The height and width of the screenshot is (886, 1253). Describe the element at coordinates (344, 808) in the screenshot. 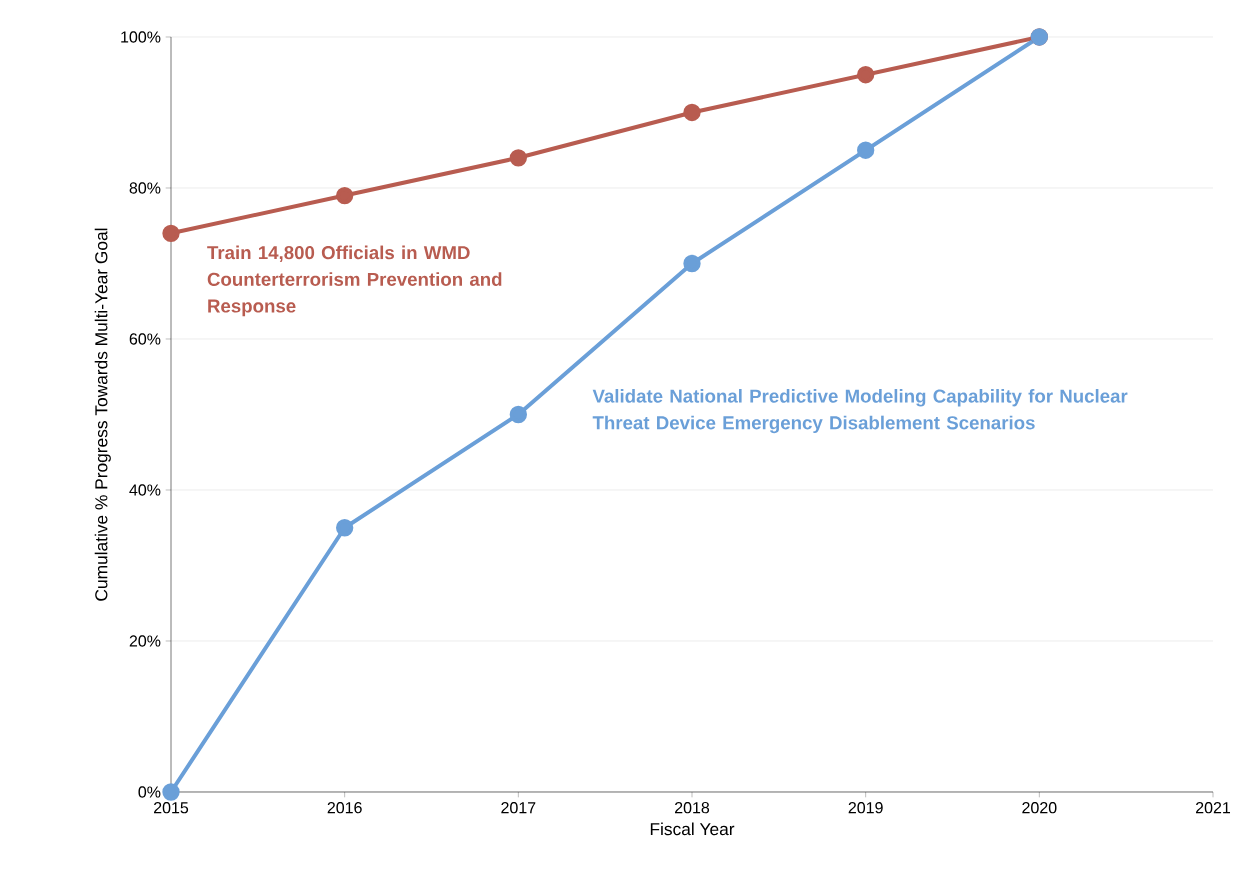

I see `x-tick-label: 2016` at that location.